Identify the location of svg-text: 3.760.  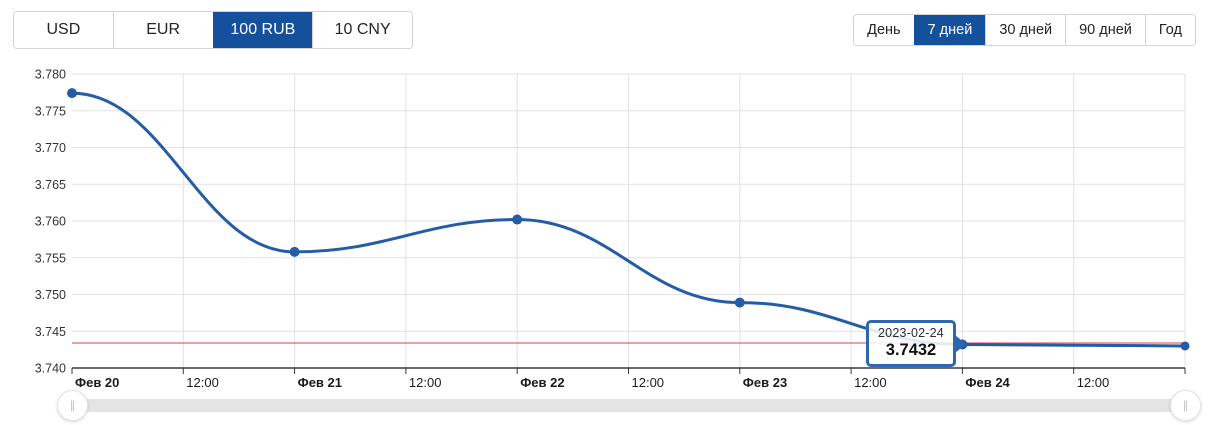
(50, 222).